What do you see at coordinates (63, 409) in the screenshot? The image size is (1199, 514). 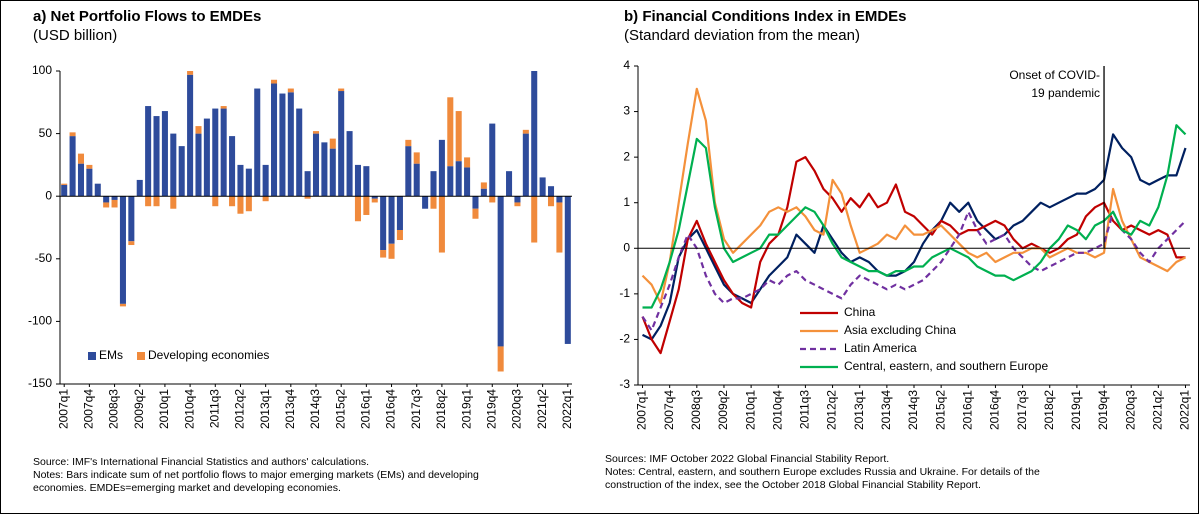 I see `x-tick-label: 2007q1` at bounding box center [63, 409].